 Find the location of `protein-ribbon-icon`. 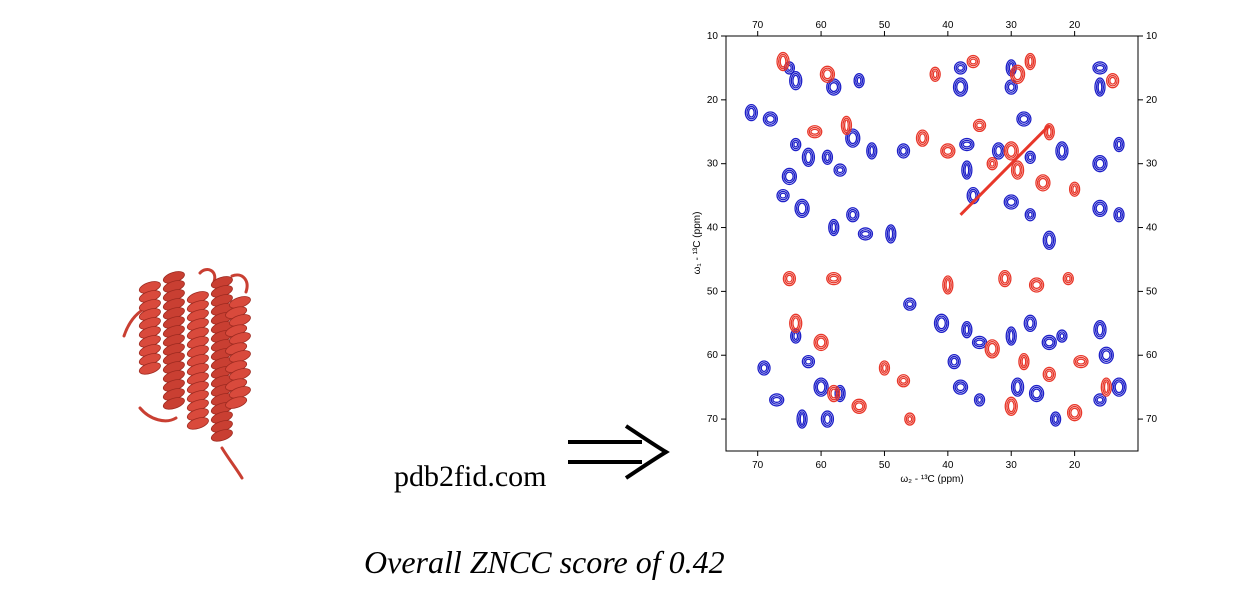

protein-ribbon-icon is located at coordinates (186, 374).